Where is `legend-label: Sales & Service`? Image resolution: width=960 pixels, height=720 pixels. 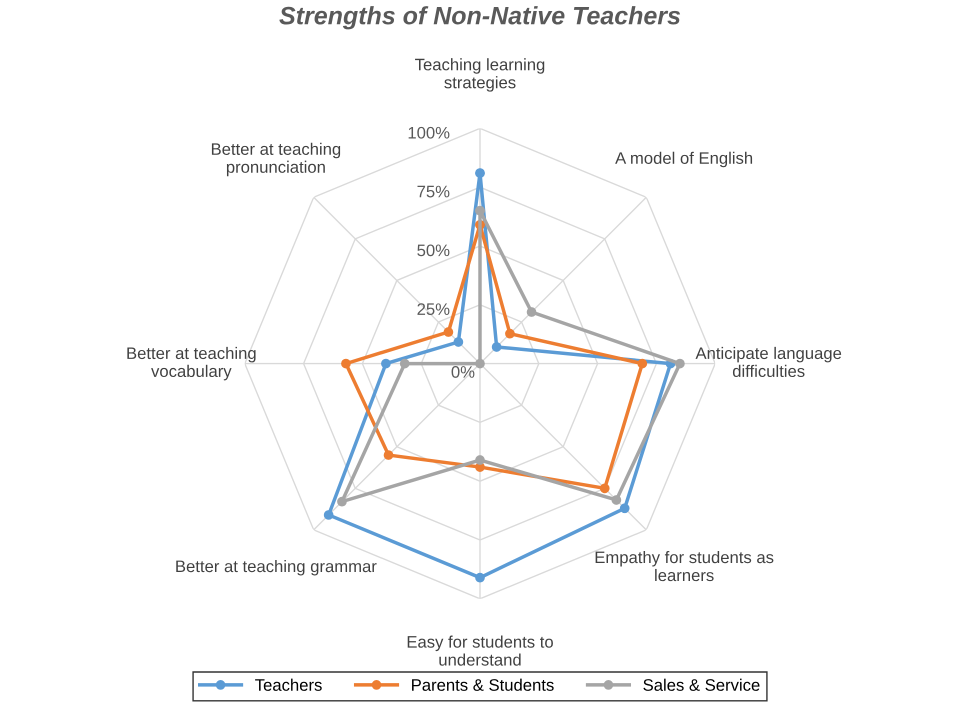 legend-label: Sales & Service is located at coordinates (701, 684).